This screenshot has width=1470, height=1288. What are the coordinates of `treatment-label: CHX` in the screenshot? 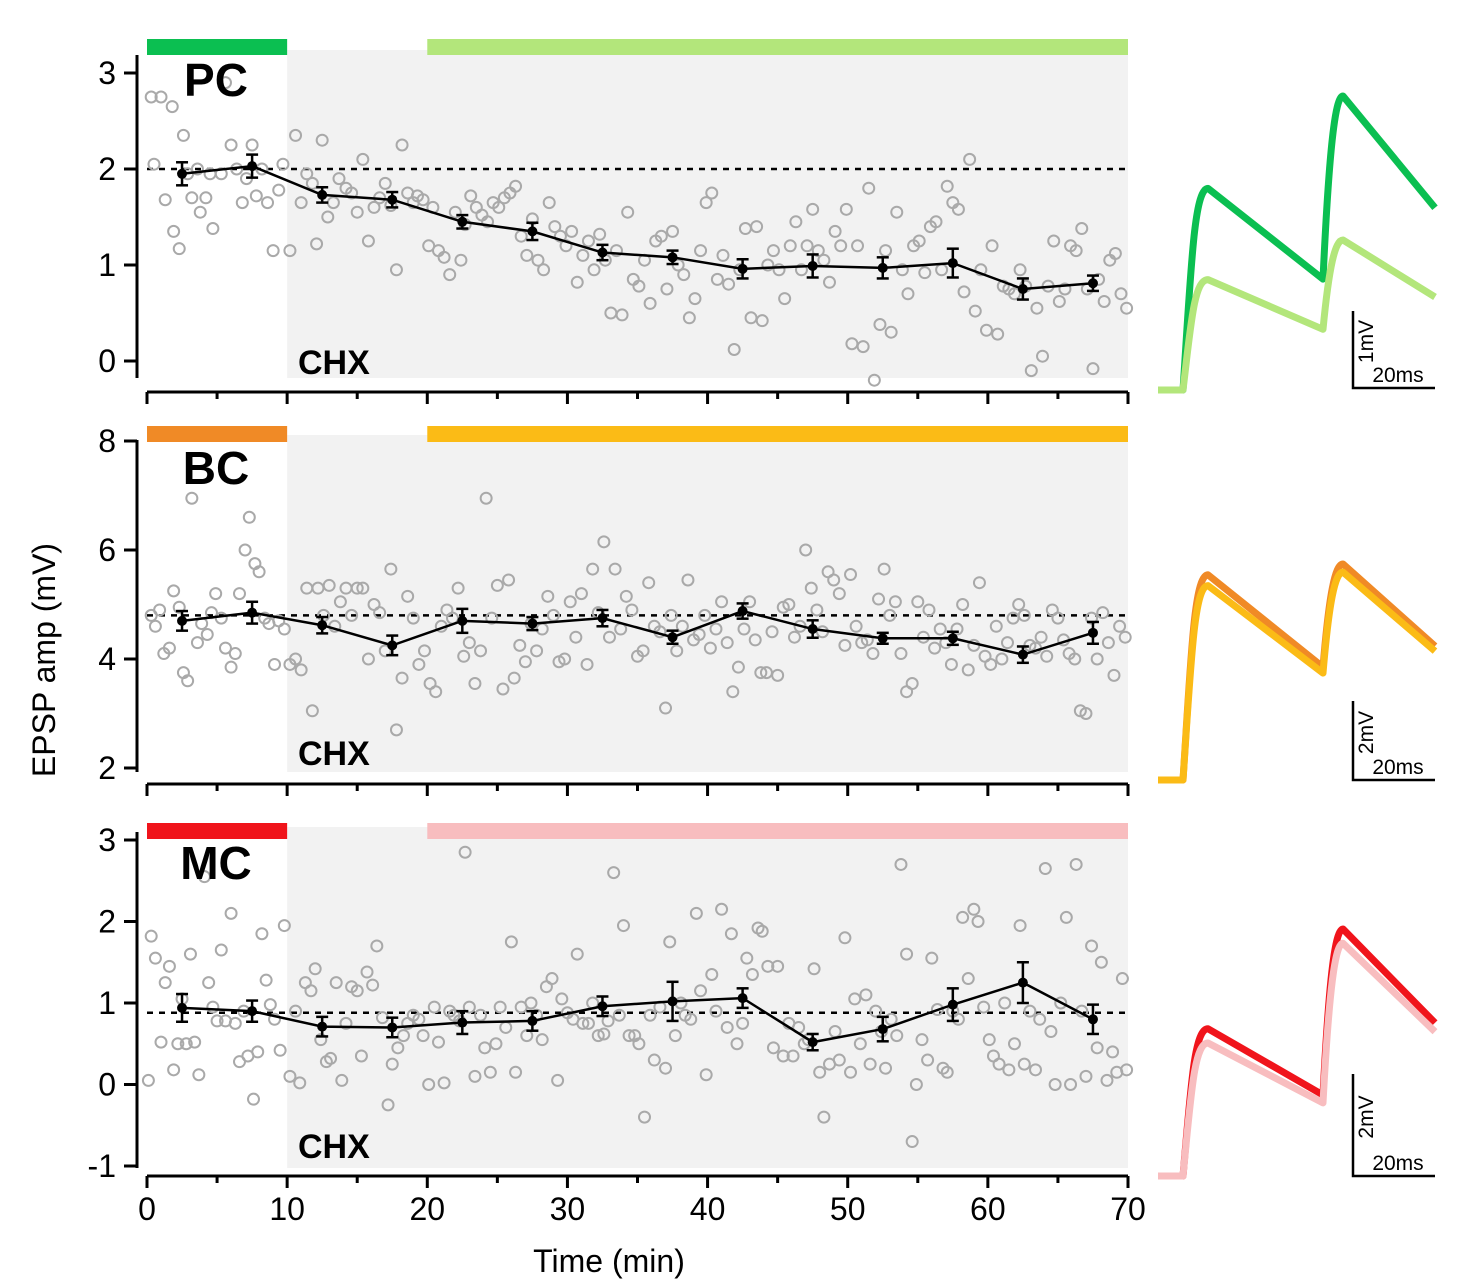 It's located at (334, 754).